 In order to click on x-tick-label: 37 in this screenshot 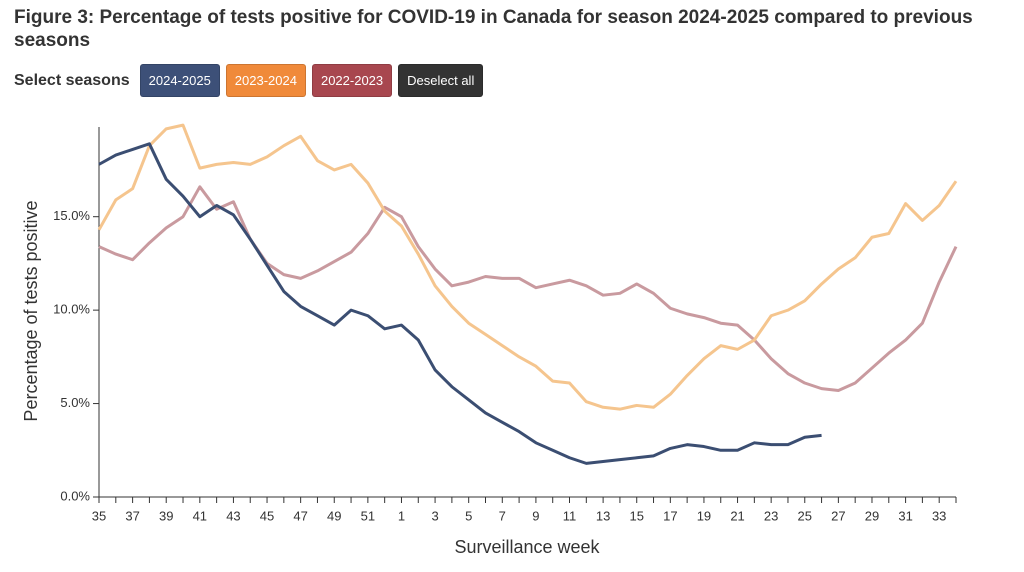, I will do `click(132, 515)`.